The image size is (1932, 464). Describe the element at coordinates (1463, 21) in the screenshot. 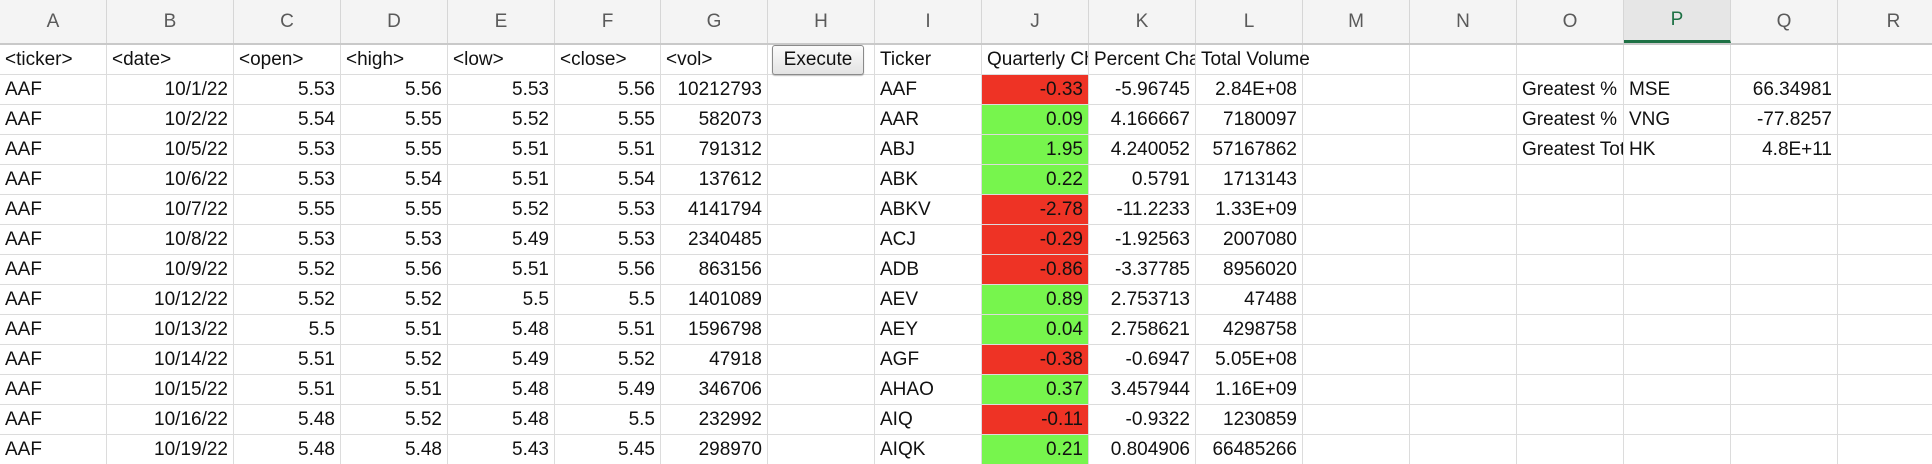

I see `column-header-n: N` at that location.